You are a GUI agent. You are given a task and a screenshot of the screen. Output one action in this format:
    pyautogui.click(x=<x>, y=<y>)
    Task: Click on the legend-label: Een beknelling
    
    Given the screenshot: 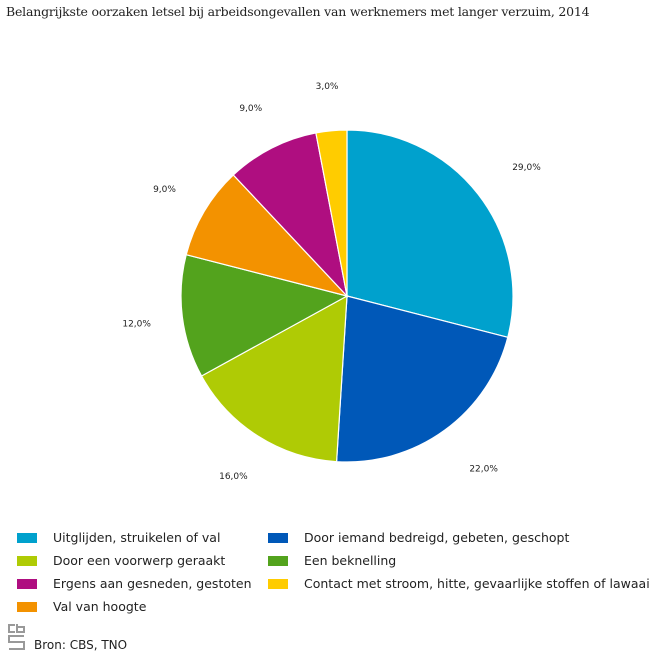 What is the action you would take?
    pyautogui.click(x=350, y=560)
    